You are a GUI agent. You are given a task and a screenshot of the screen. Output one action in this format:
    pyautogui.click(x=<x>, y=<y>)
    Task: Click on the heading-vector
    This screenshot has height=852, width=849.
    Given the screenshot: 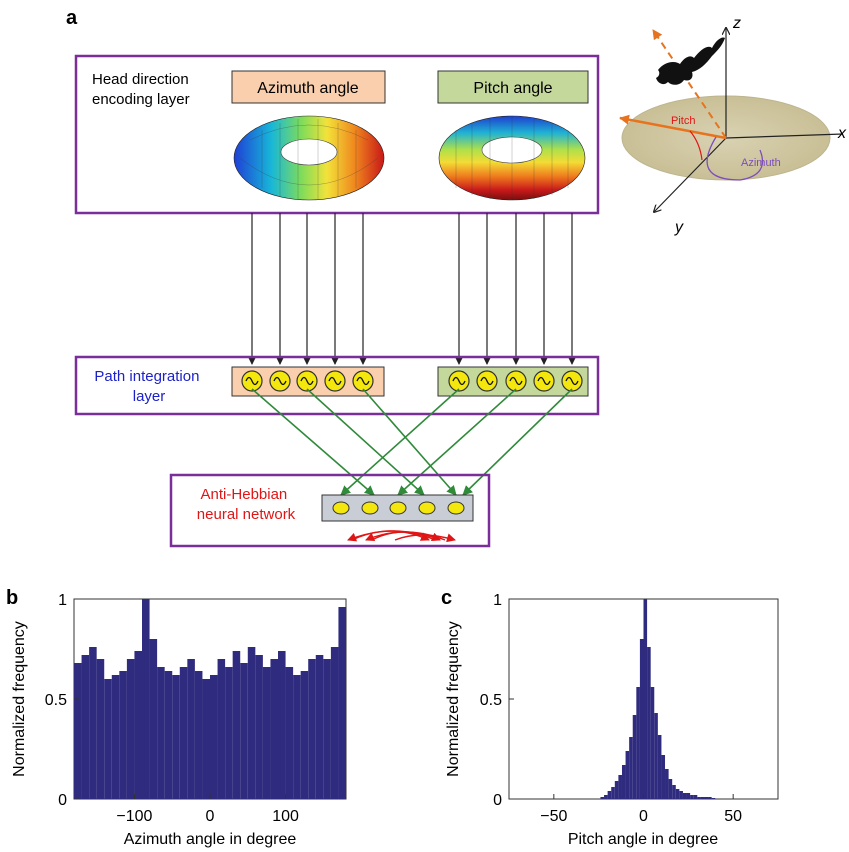 What is the action you would take?
    pyautogui.click(x=673, y=127)
    